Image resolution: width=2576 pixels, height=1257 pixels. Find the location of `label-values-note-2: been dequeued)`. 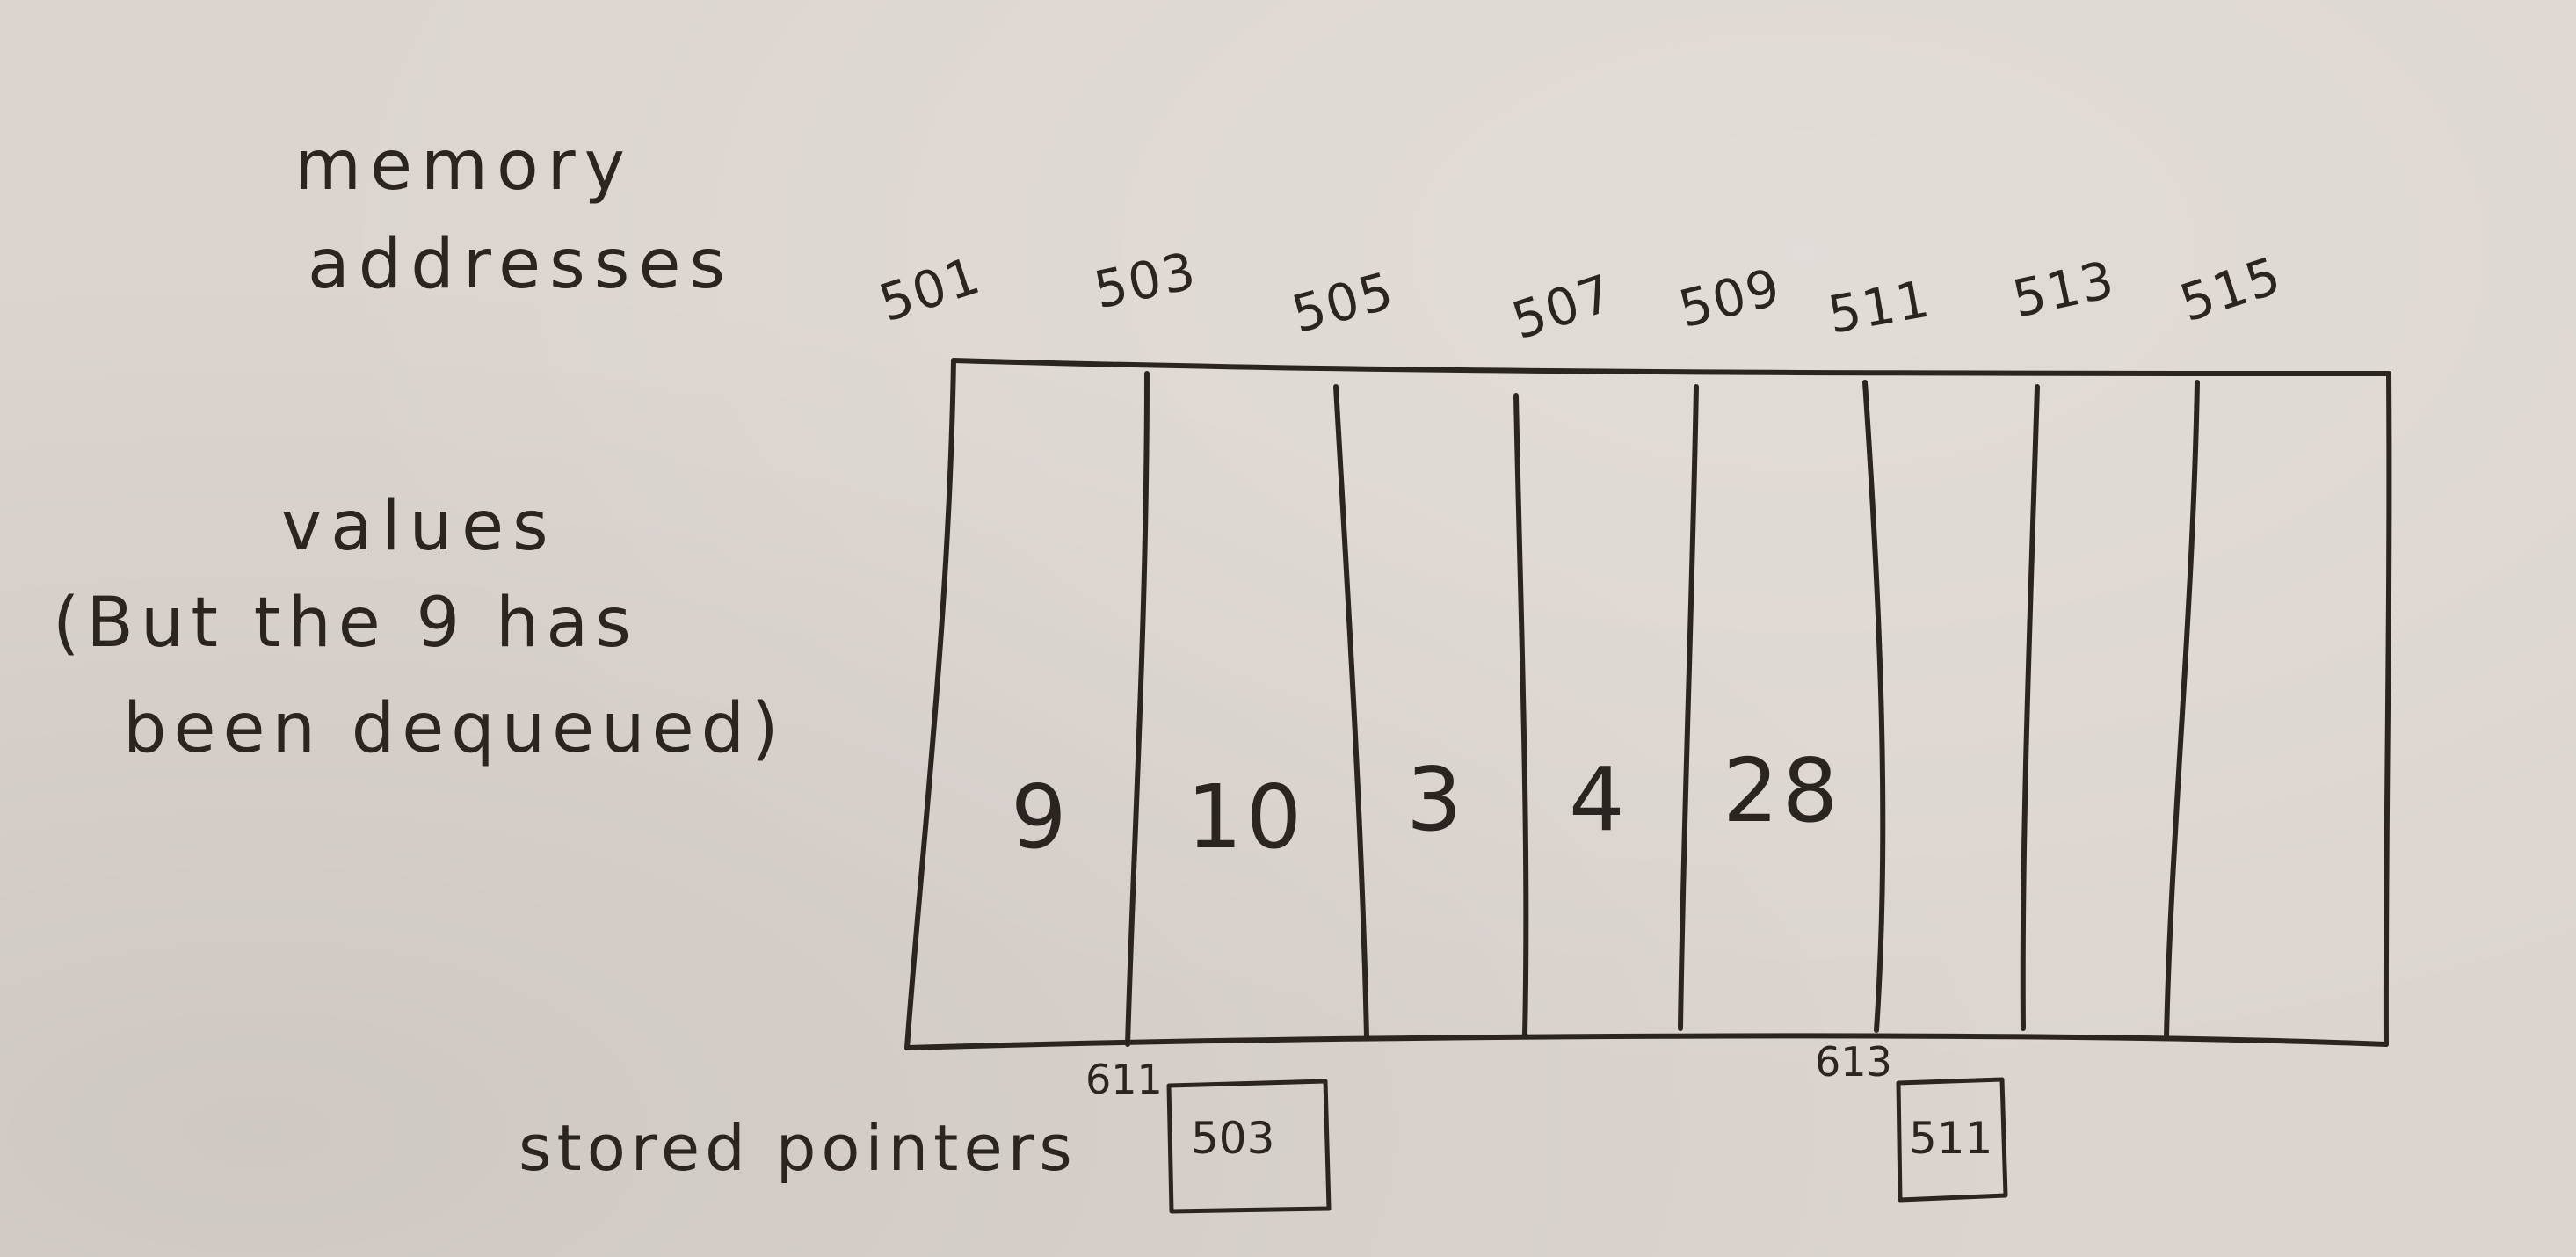

label-values-note-2: been dequeued) is located at coordinates (454, 728).